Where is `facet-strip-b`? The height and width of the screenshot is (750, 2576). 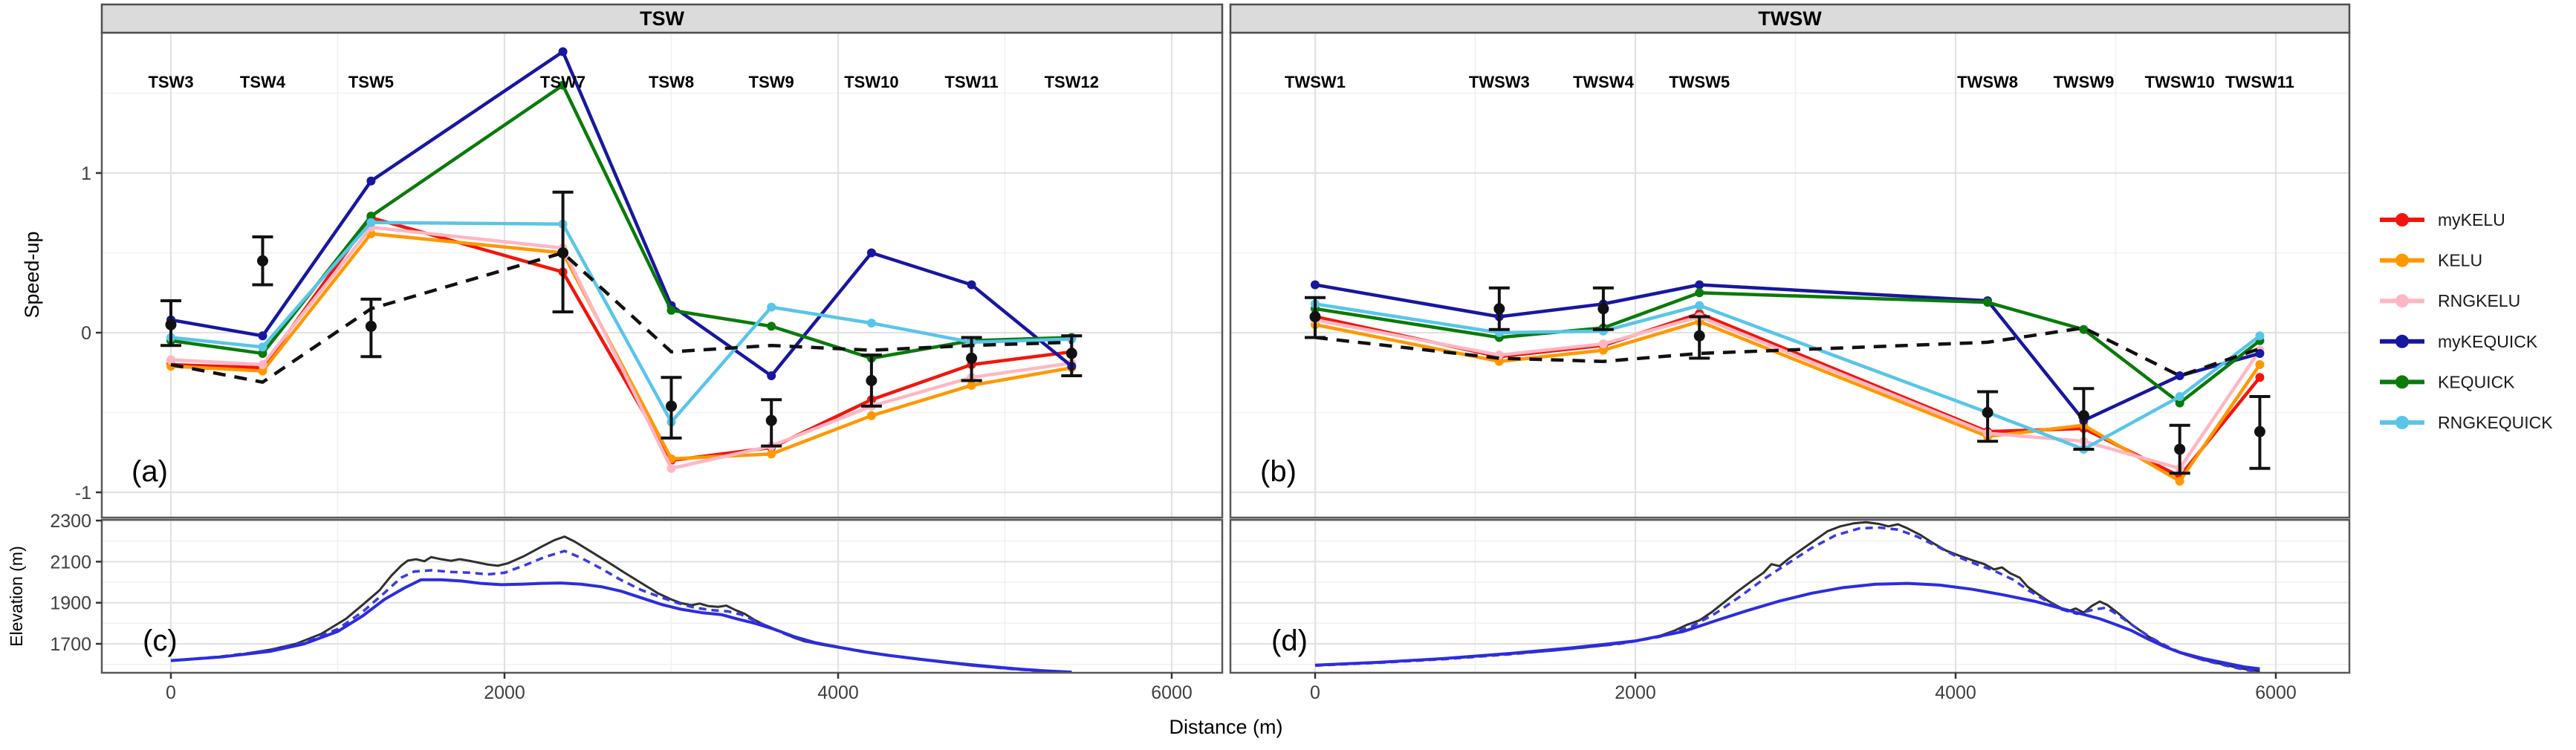
facet-strip-b is located at coordinates (1790, 18).